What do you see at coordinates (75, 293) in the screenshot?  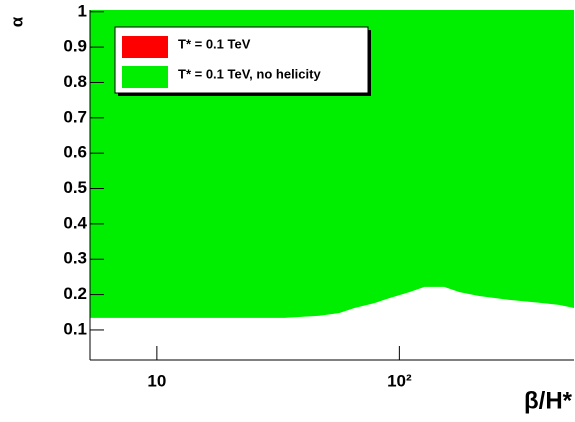 I see `y-tick-label: 0.2` at bounding box center [75, 293].